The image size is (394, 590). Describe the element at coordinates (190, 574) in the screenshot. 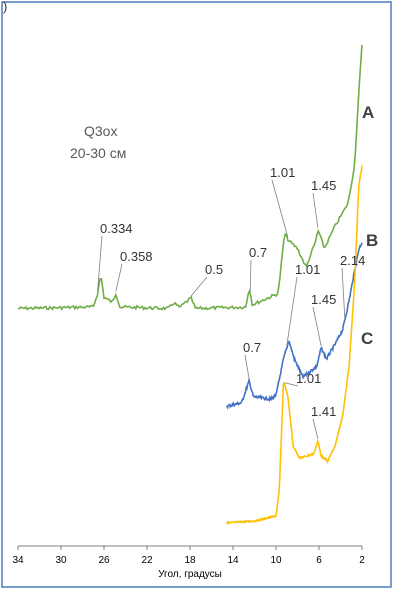

I see `x-axis-label: Угол, градусы` at that location.